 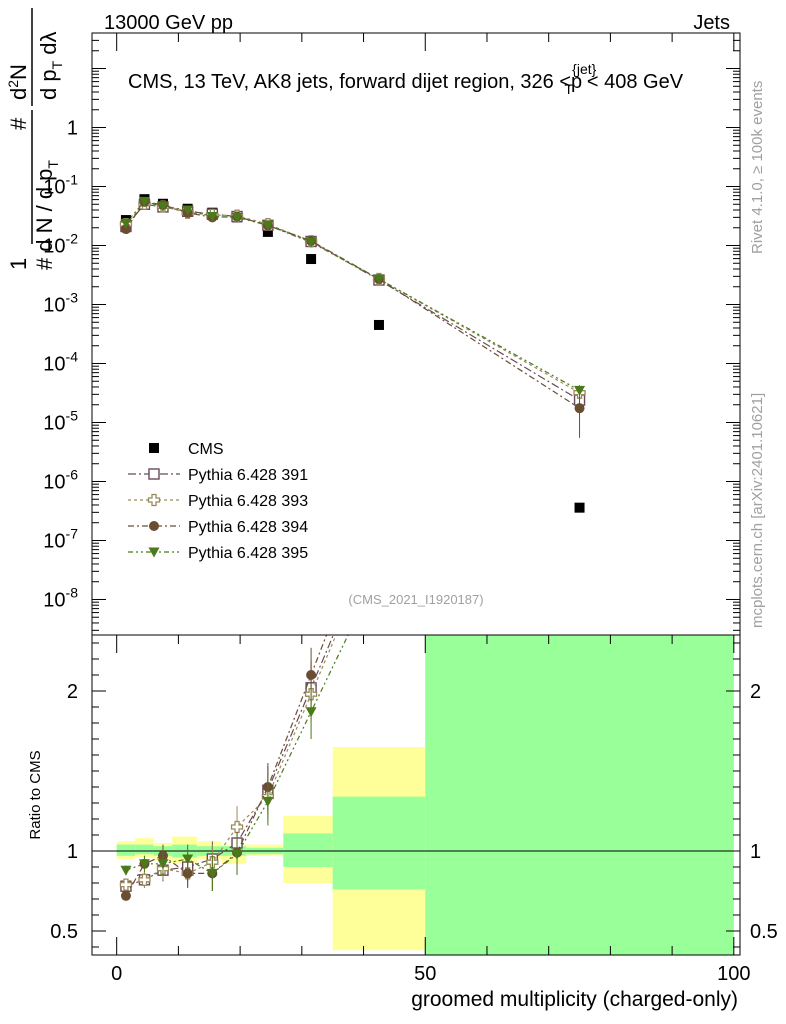 What do you see at coordinates (60, 597) in the screenshot?
I see `y-tick-label: 10⁻⁸` at bounding box center [60, 597].